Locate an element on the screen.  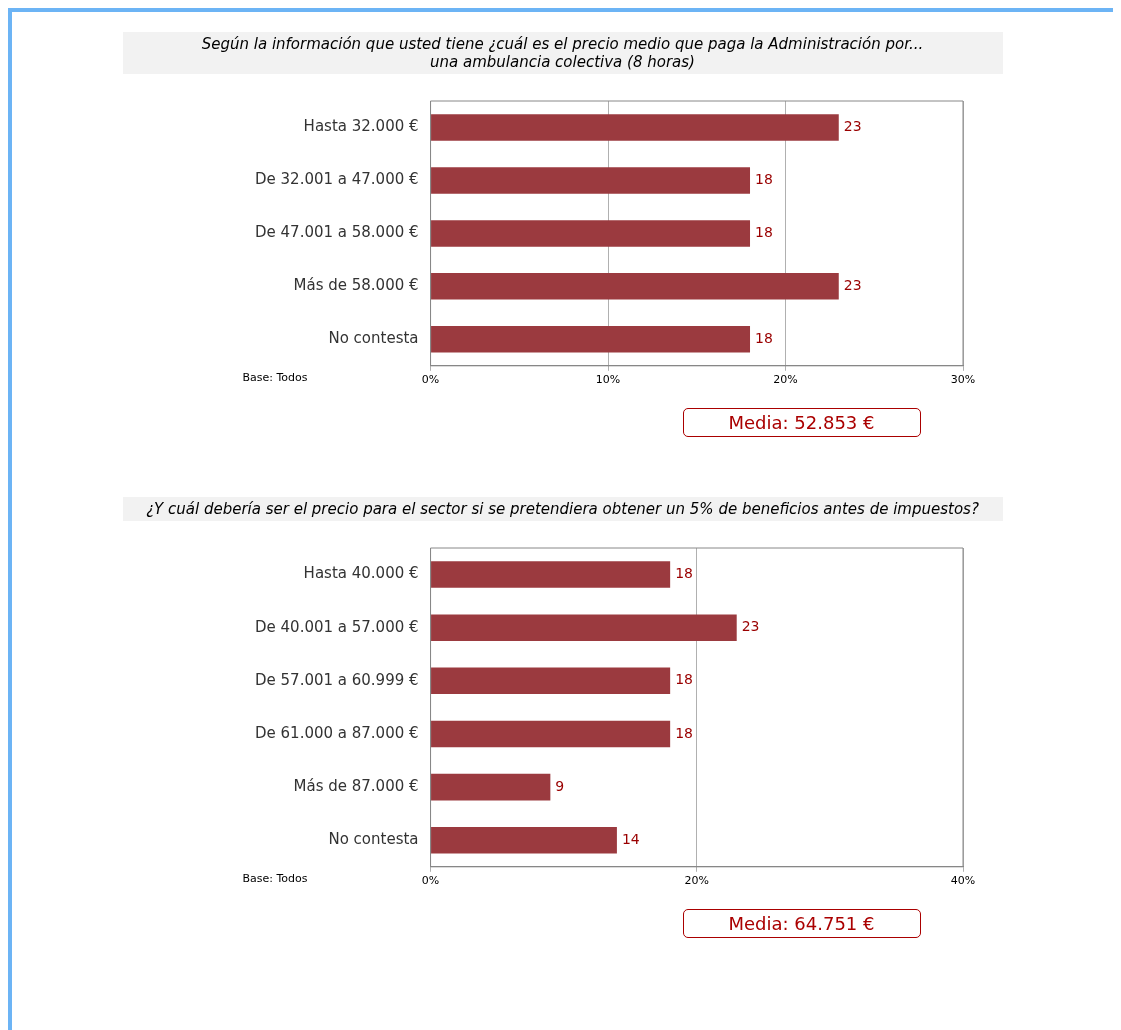
y-tick-label: De 40.001 a 57.000 € is located at coordinates (336, 626).